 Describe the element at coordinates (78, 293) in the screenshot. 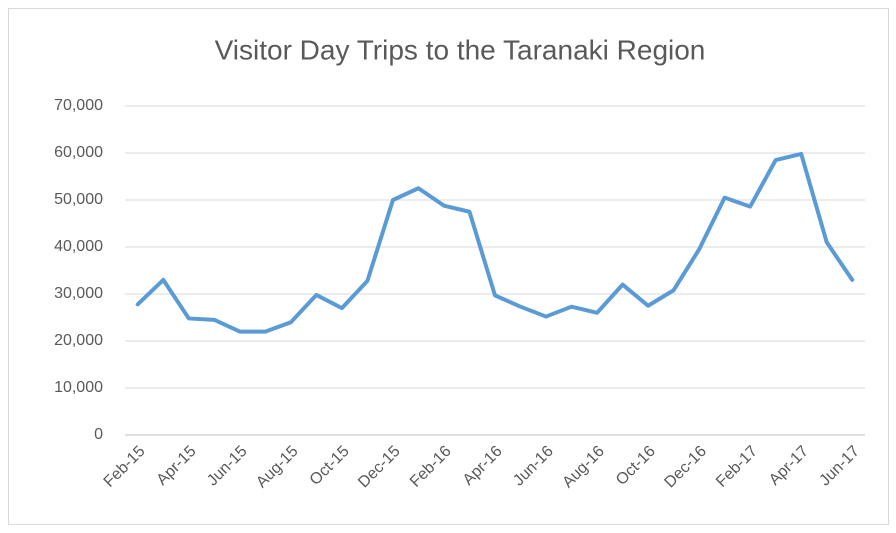

I see `y-tick-label: 30,000` at that location.